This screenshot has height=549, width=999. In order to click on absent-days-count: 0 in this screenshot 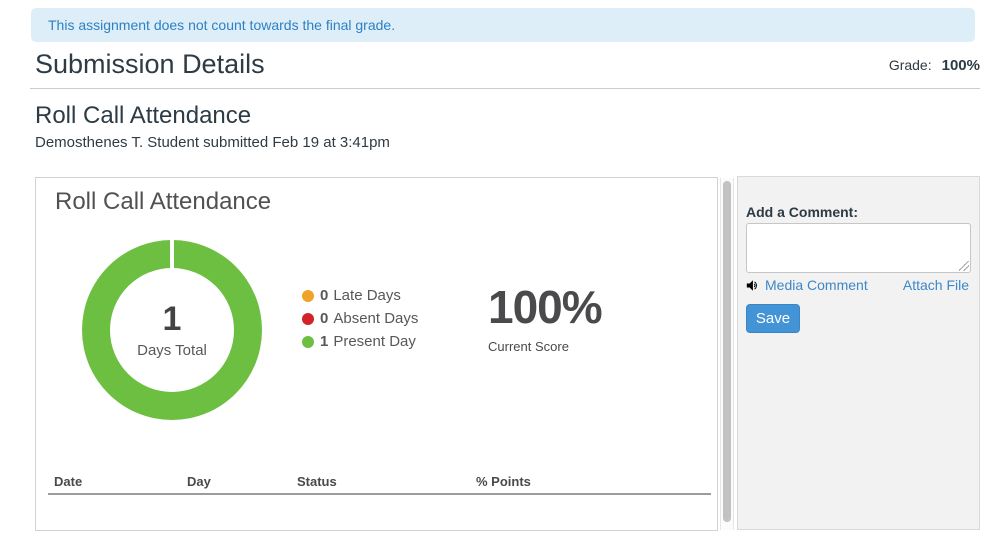, I will do `click(324, 318)`.